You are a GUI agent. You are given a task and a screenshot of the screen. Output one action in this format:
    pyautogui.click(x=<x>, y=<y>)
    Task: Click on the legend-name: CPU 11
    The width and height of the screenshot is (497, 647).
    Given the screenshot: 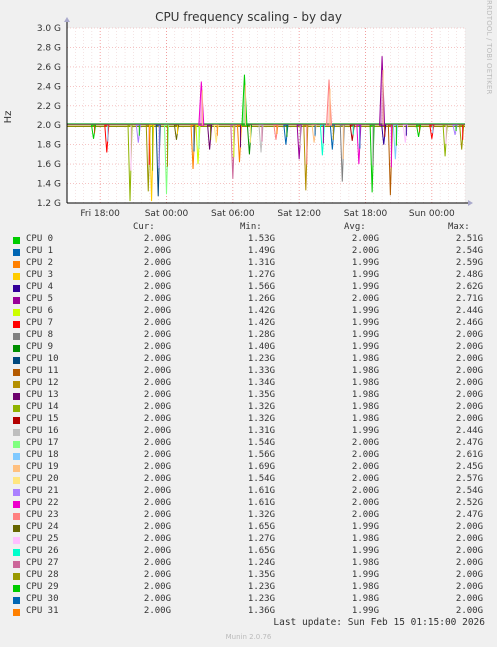 What is the action you would take?
    pyautogui.click(x=42, y=371)
    